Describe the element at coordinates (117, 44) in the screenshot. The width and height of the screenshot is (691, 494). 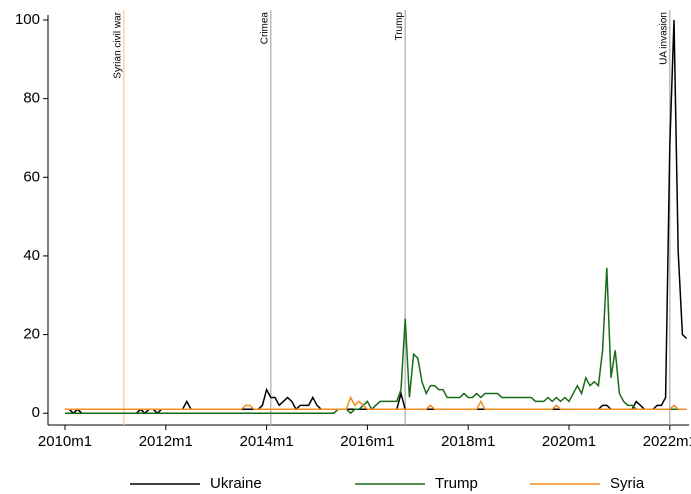
I see `event-label: Syrian civil war` at that location.